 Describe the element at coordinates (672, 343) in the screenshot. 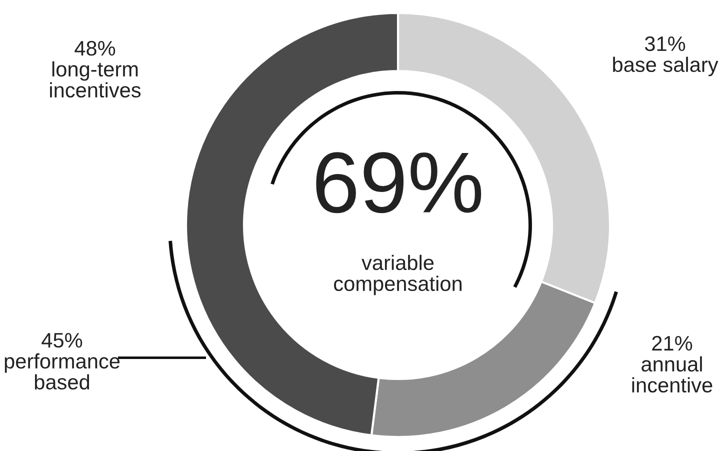

I see `data-label: 21%` at that location.